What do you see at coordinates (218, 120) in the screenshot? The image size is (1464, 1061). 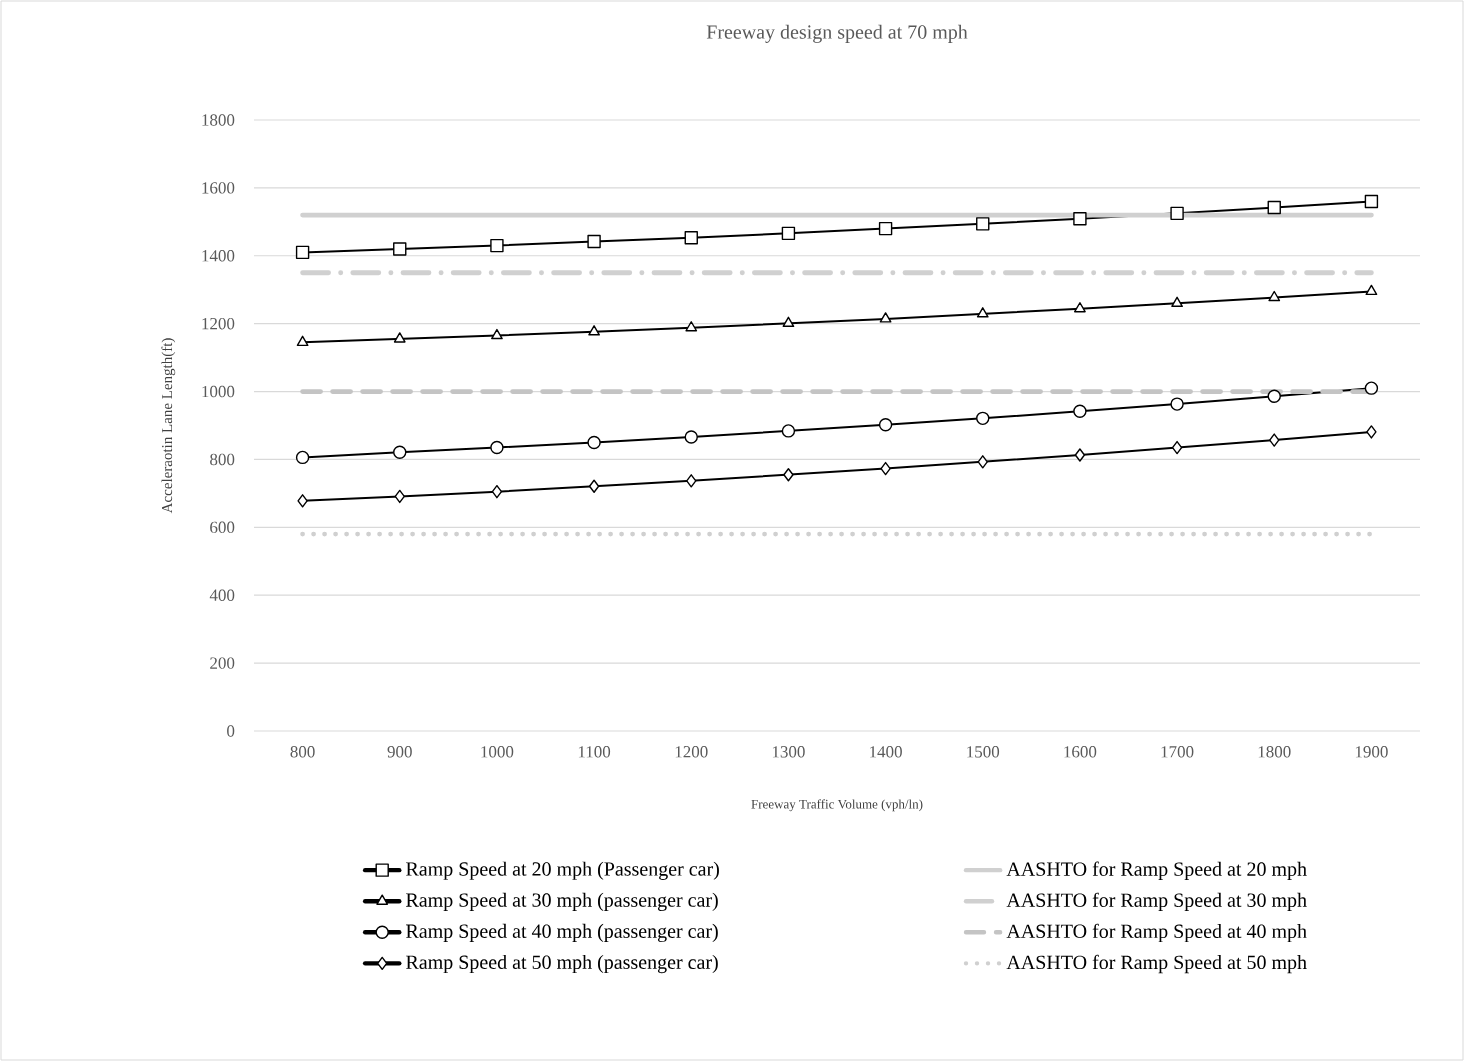 I see `y-tick-label: 1800` at bounding box center [218, 120].